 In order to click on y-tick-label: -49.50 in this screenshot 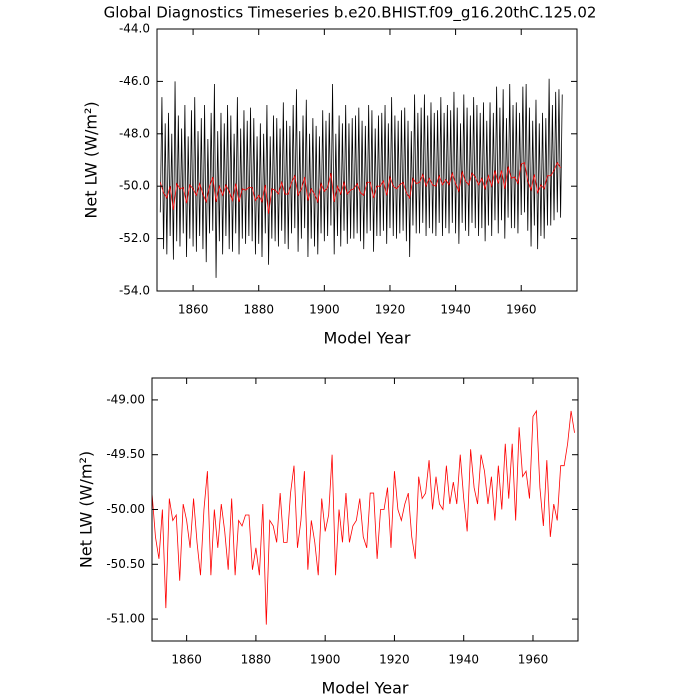, I will do `click(125, 454)`.